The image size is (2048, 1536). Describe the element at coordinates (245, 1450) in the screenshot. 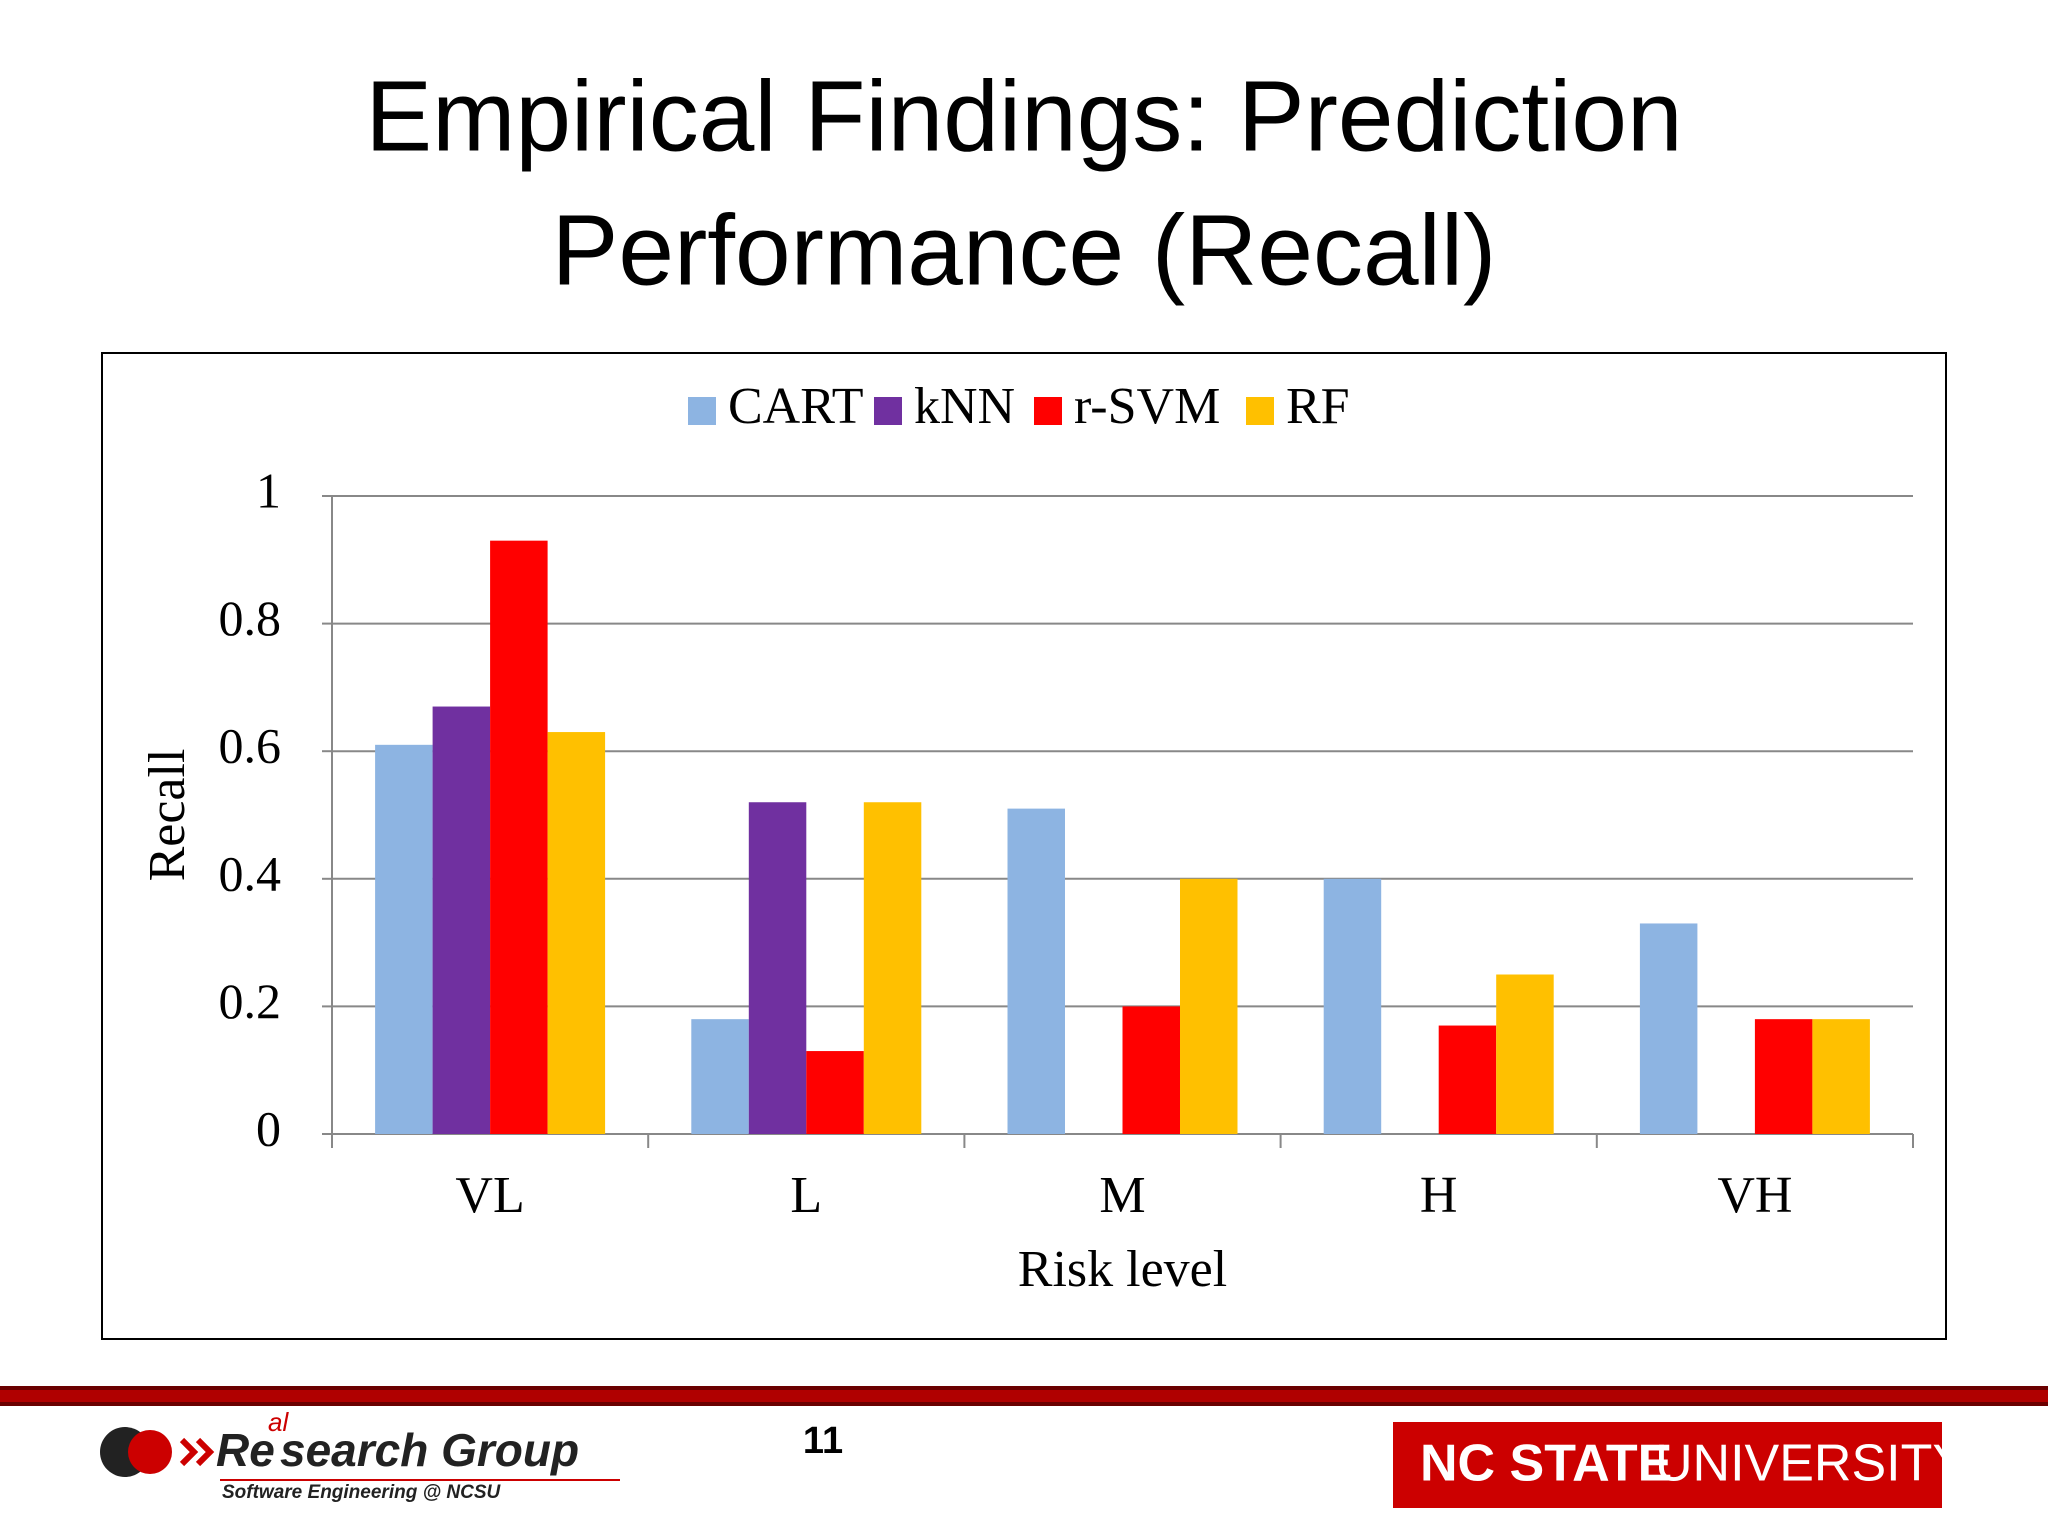

I see `logo-text: Re` at that location.